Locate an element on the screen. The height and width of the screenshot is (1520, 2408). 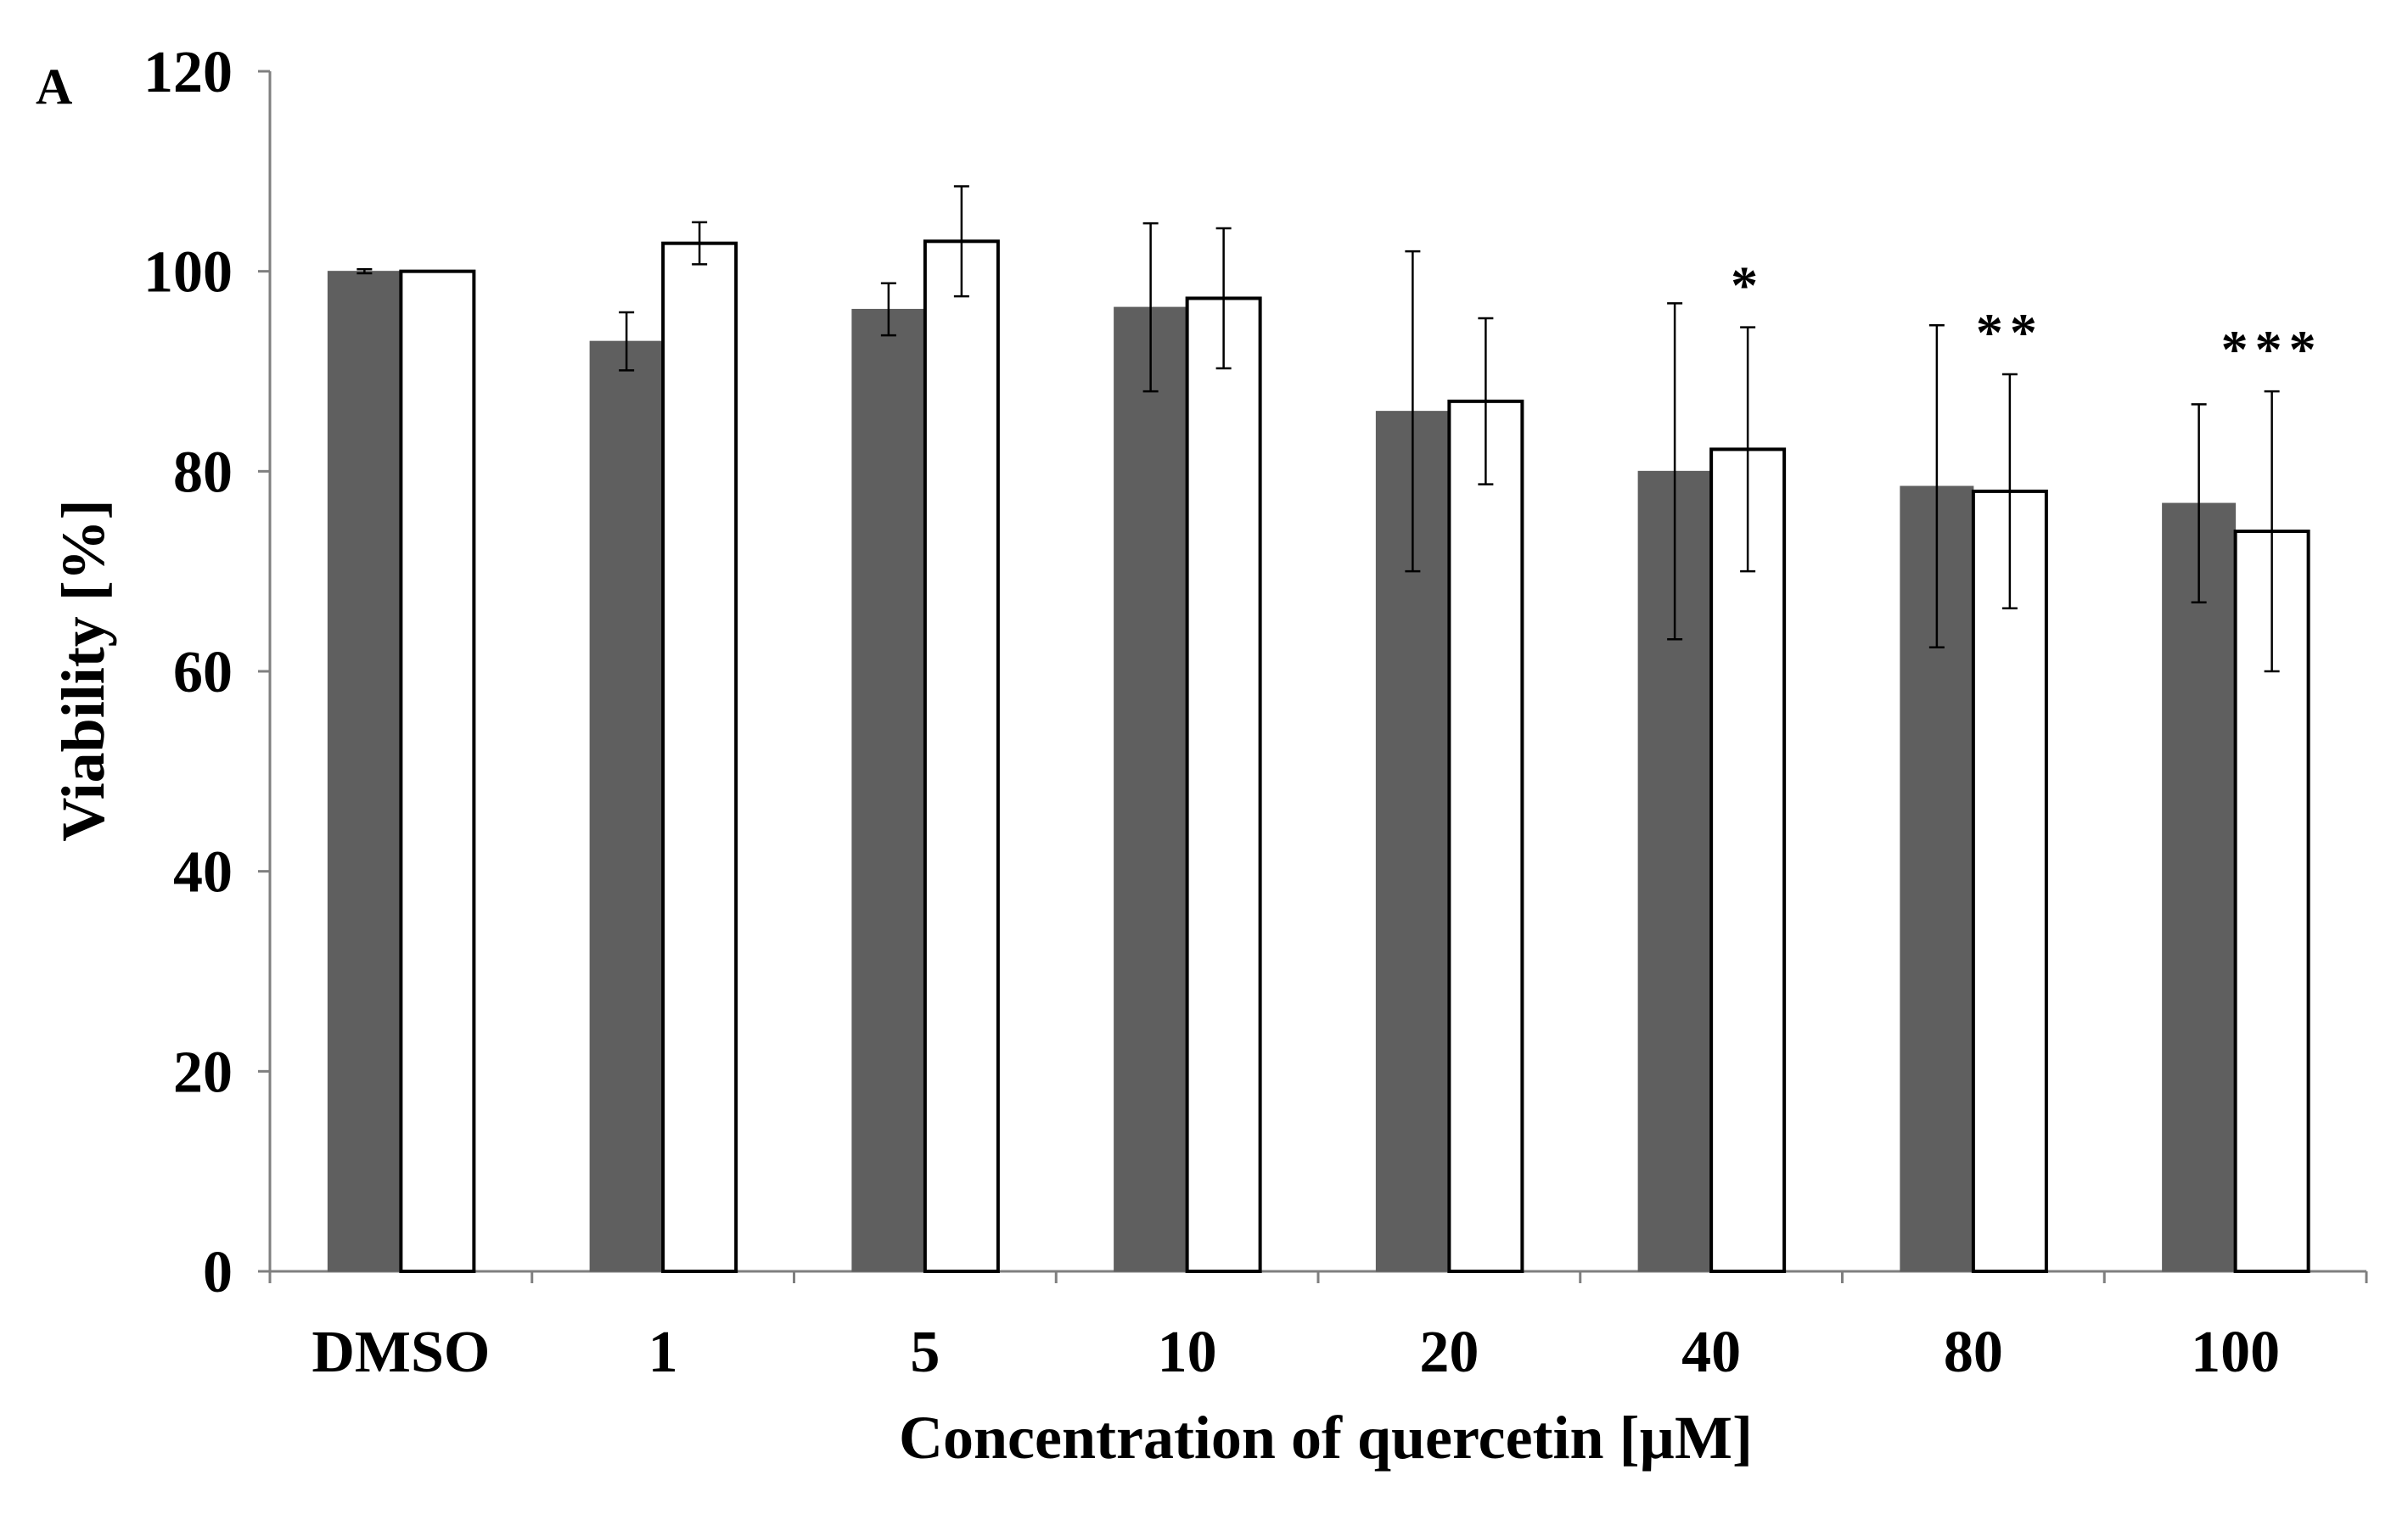
y-tick-label: 60 is located at coordinates (203, 672).